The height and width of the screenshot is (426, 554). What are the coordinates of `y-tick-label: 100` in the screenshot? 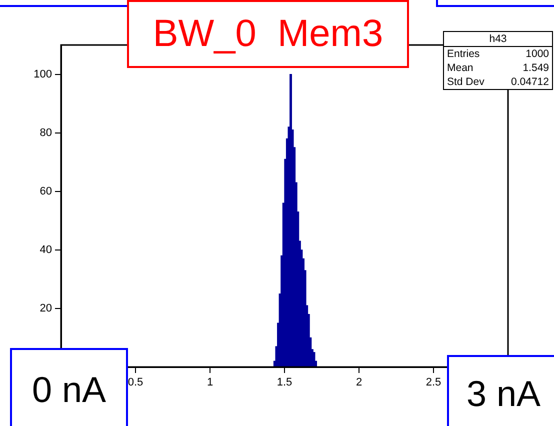 It's located at (43, 74).